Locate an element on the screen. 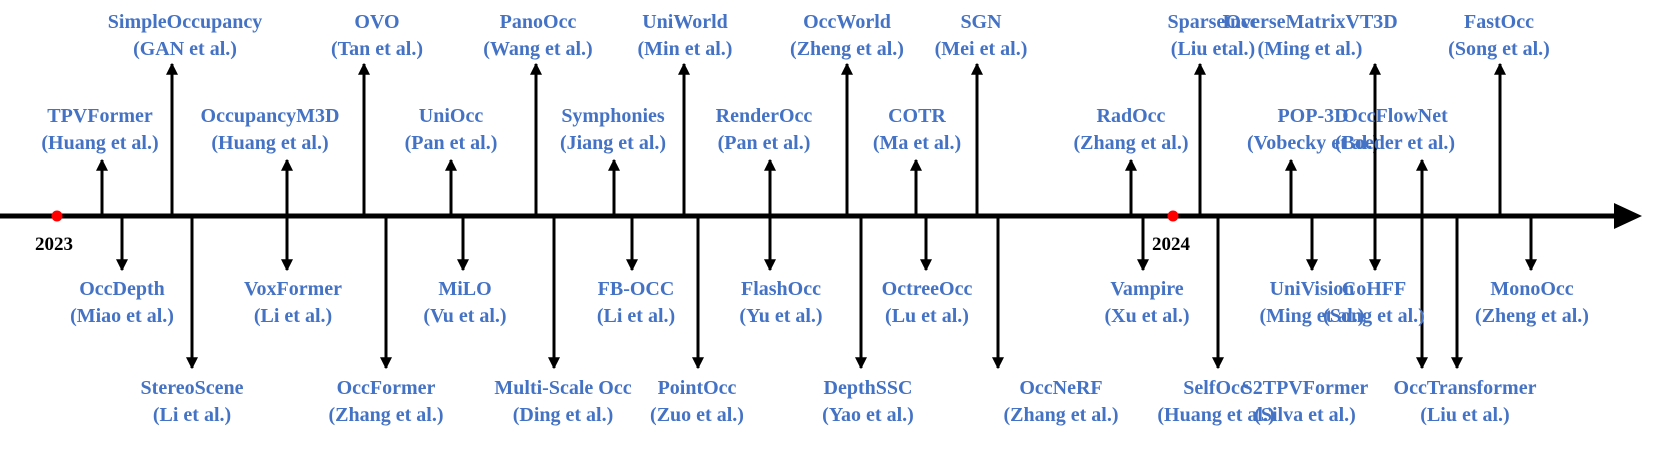 This screenshot has height=465, width=1660. method-entry-multi-scale-occ: Multi-Scale Occ (Ding et al.) is located at coordinates (563, 321).